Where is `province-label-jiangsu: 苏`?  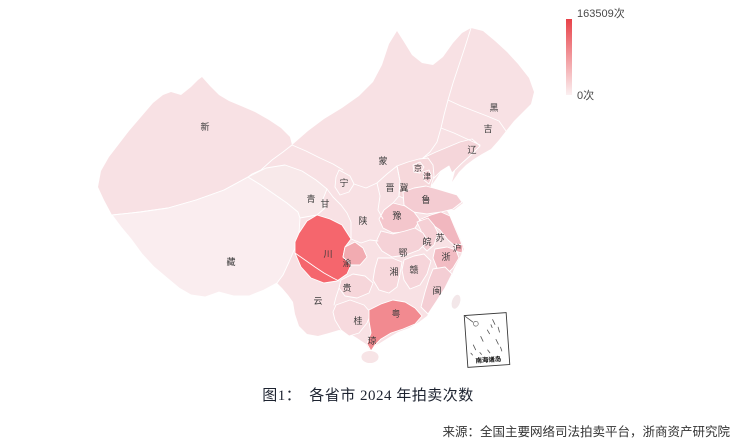
province-label-jiangsu: 苏 is located at coordinates (439, 237).